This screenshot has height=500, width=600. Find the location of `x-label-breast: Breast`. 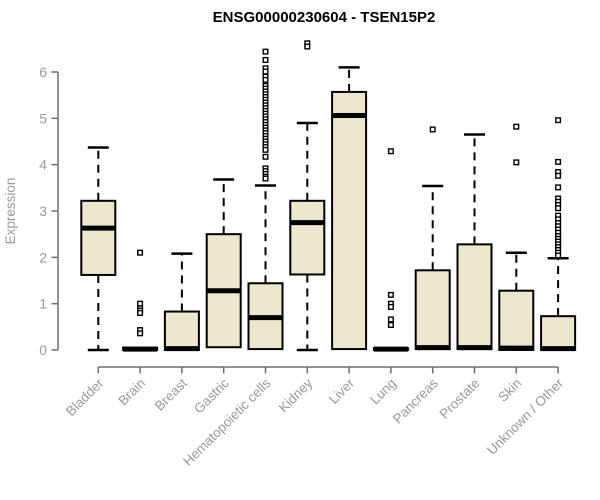

x-label-breast: Breast is located at coordinates (171, 394).